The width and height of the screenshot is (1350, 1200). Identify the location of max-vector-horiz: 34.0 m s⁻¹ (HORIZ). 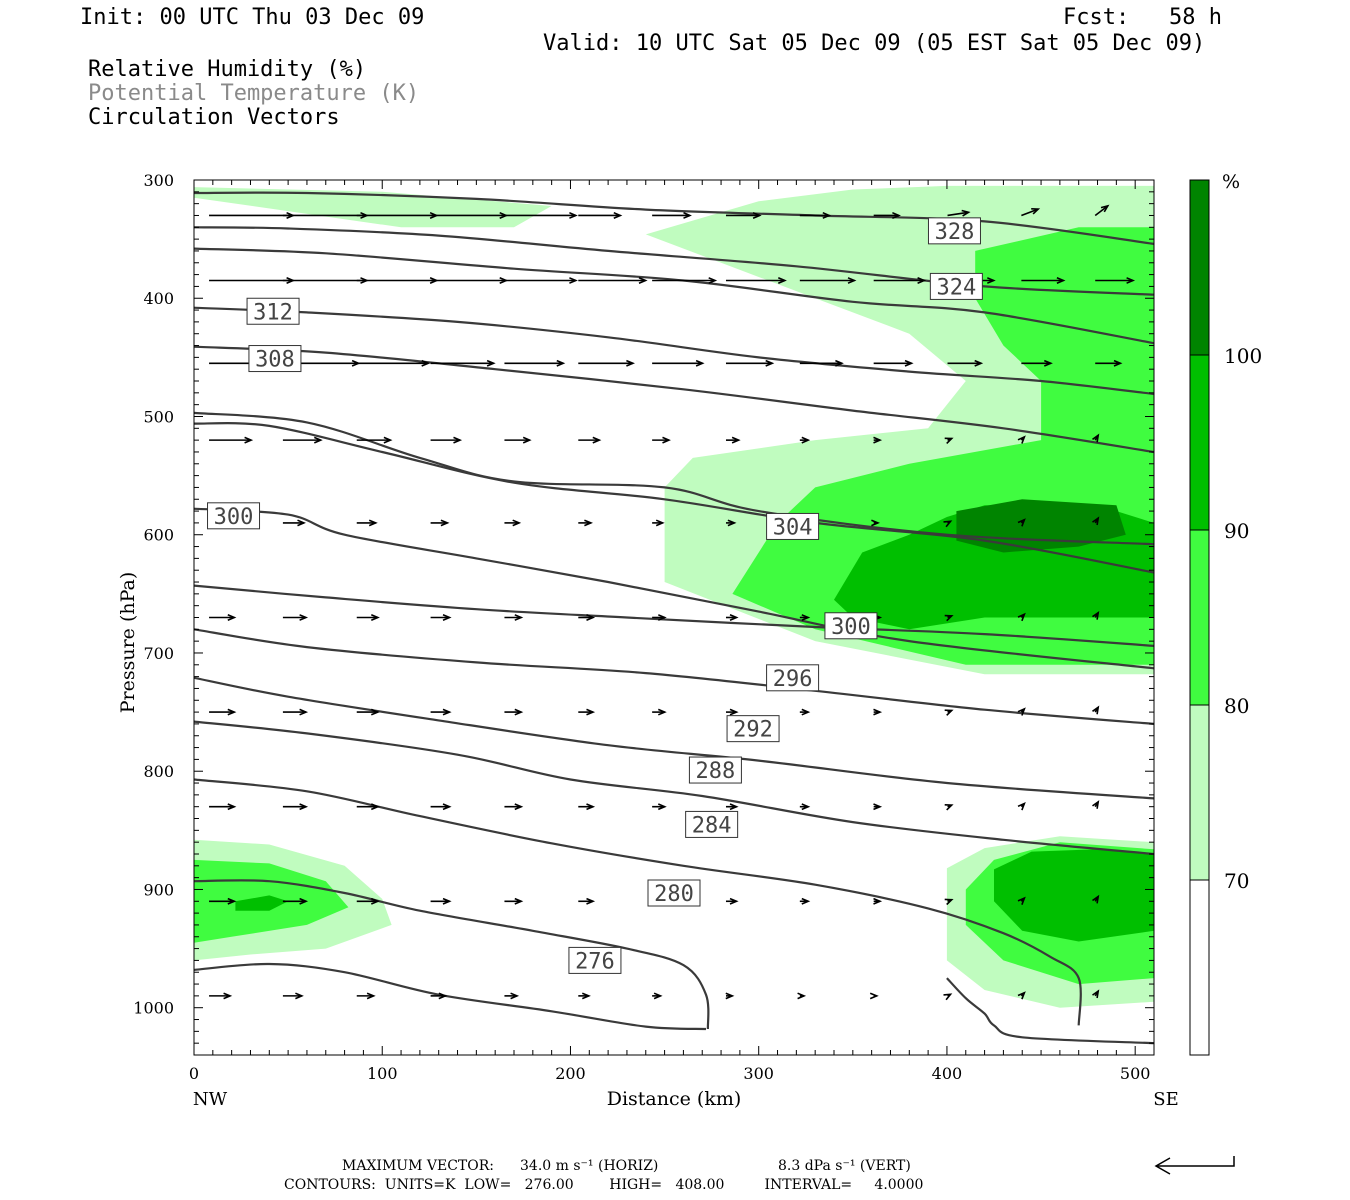
(589, 1166).